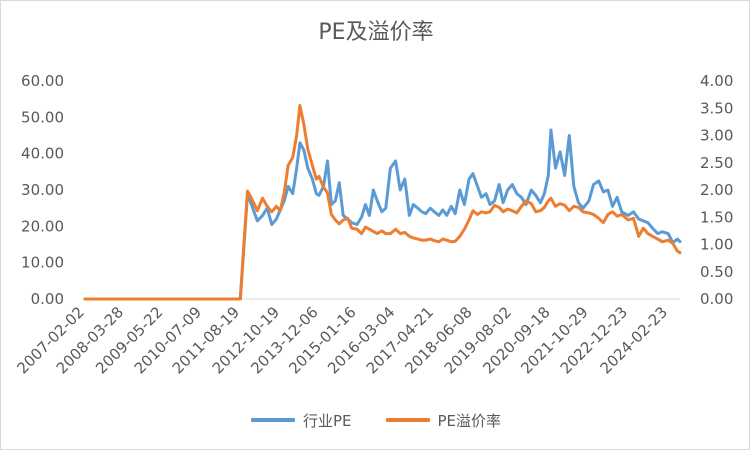 The image size is (752, 452). Describe the element at coordinates (42, 226) in the screenshot. I see `left-axis-tick-label: 20.00` at that location.